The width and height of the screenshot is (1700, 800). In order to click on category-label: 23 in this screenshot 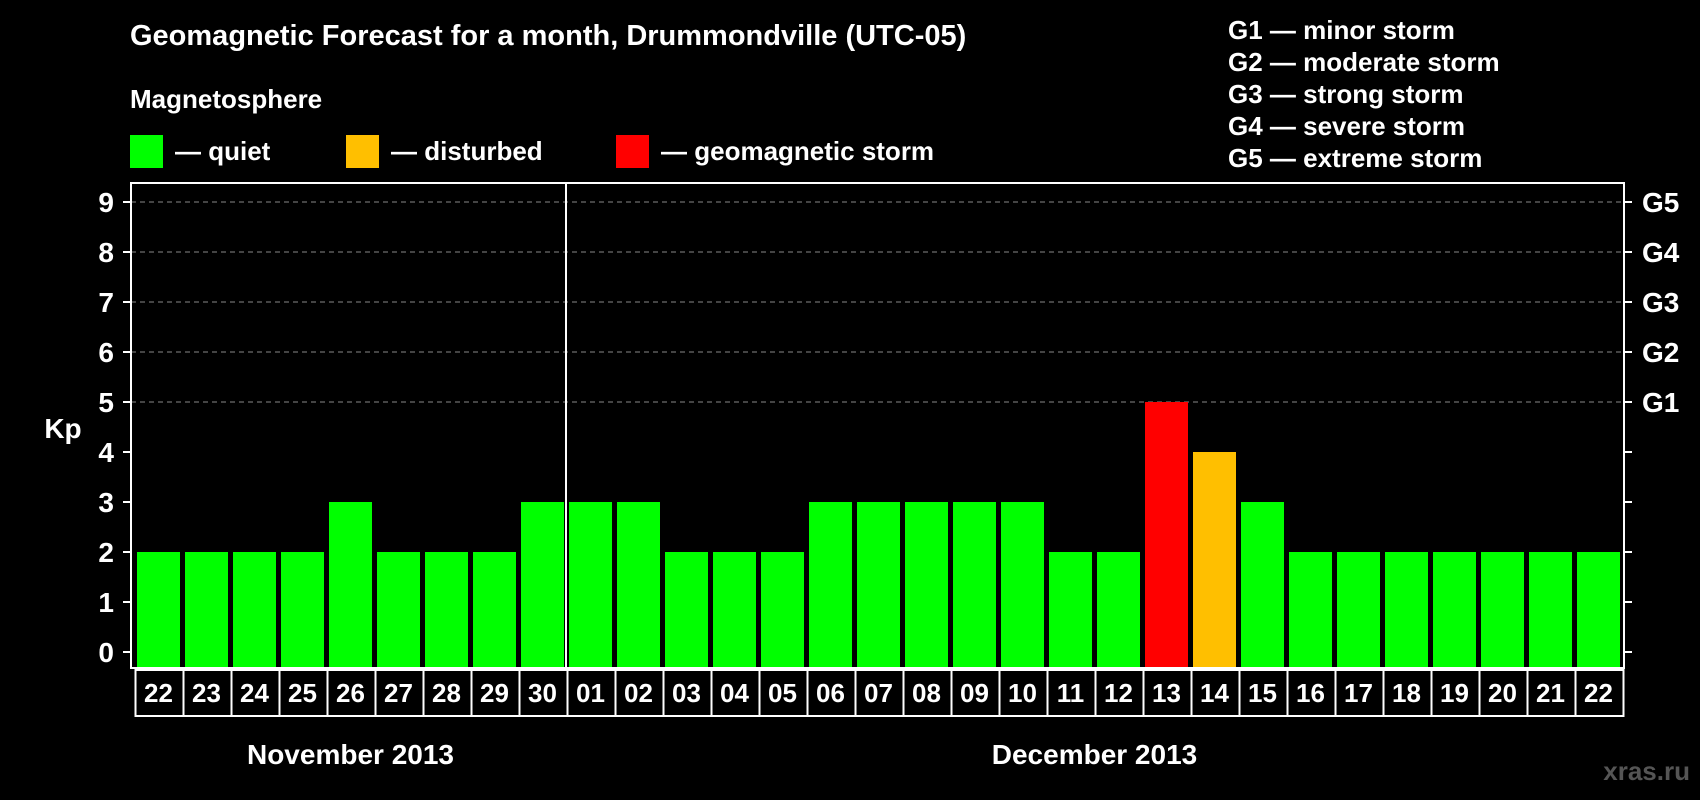, I will do `click(206, 693)`.